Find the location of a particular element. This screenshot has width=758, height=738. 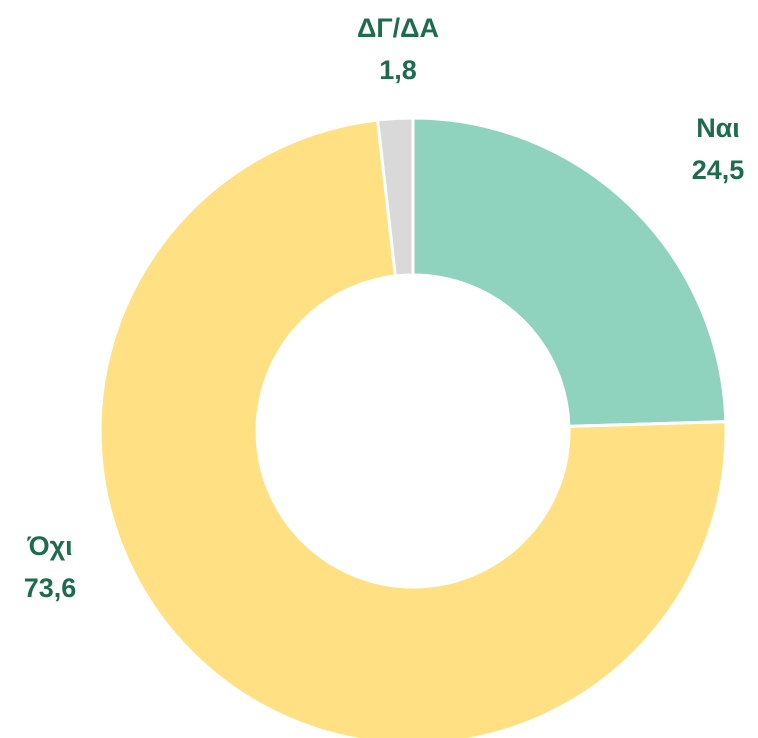

donut-segment is located at coordinates (395, 197).